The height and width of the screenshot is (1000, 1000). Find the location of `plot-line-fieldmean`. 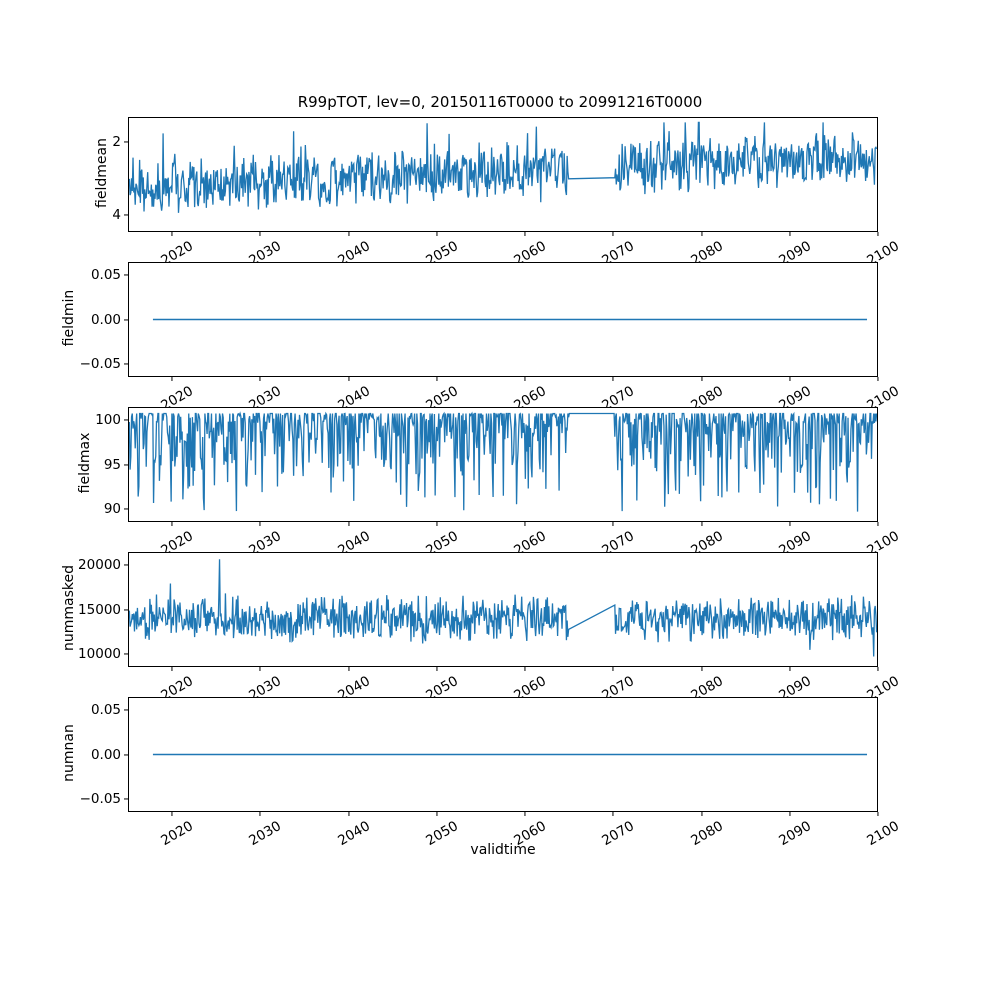

plot-line-fieldmean is located at coordinates (503, 174).